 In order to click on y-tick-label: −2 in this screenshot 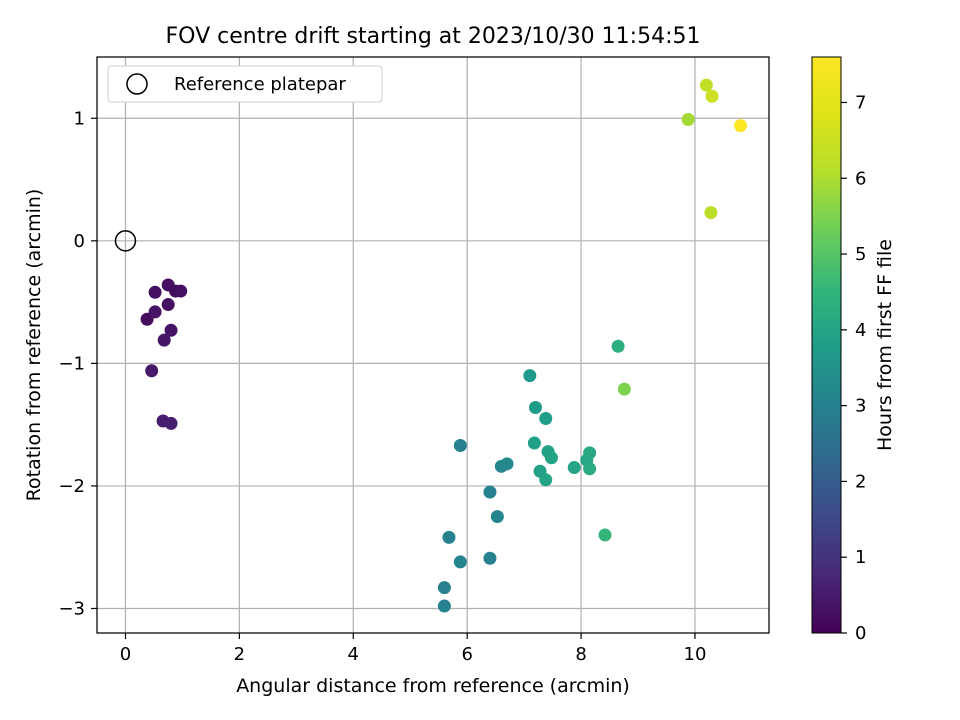, I will do `click(71, 486)`.